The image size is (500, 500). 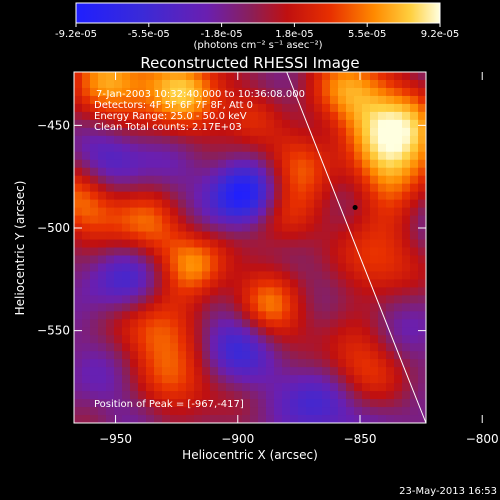 I want to click on colorbar-tick-label: -1.8e-05, so click(x=222, y=34).